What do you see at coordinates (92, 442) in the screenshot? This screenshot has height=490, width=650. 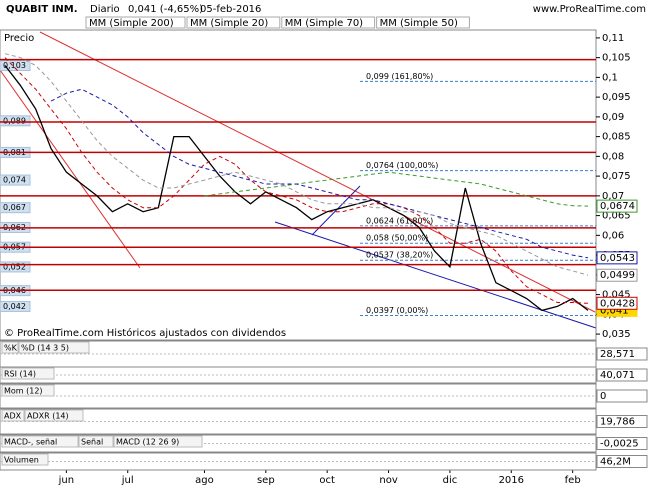 I see `indicator-title: Señal` at bounding box center [92, 442].